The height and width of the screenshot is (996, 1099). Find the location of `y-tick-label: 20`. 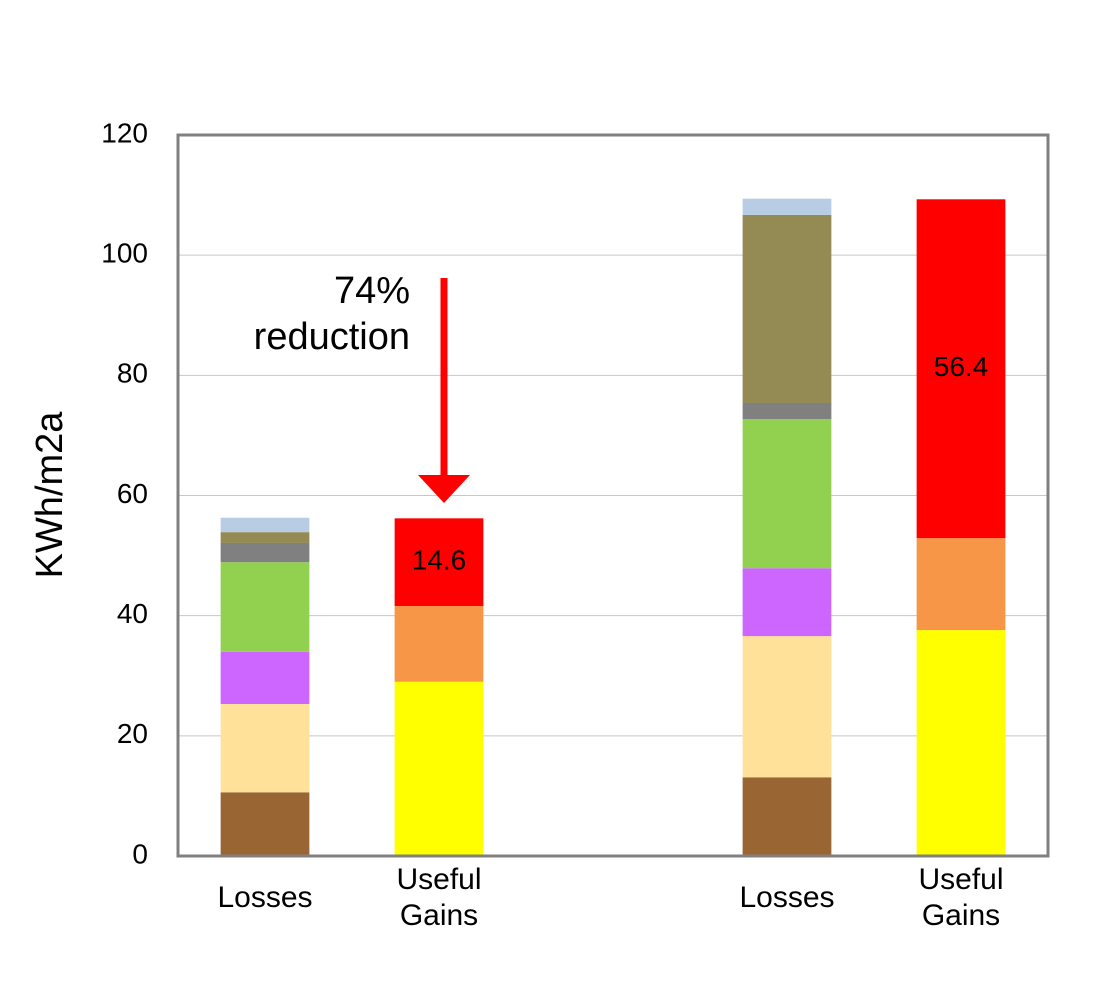

y-tick-label: 20 is located at coordinates (132, 733).